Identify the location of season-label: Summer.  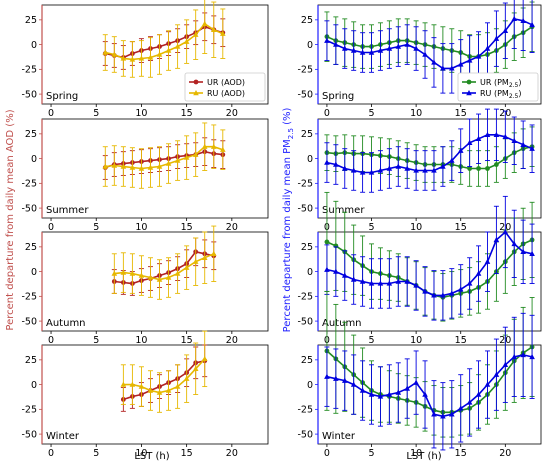
(343, 210).